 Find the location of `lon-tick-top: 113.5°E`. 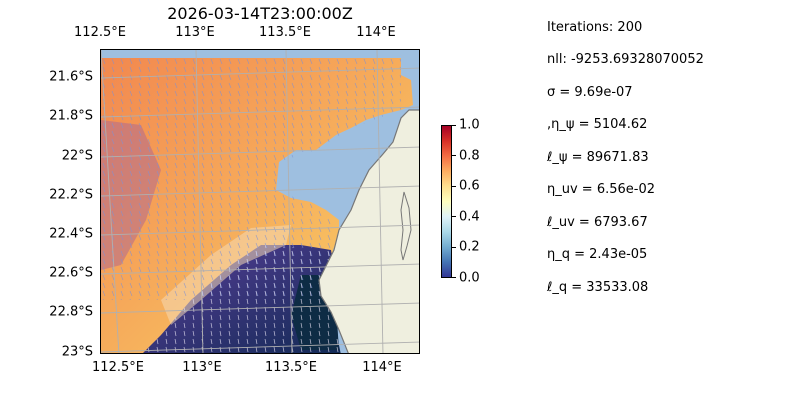

lon-tick-top: 113.5°E is located at coordinates (285, 32).